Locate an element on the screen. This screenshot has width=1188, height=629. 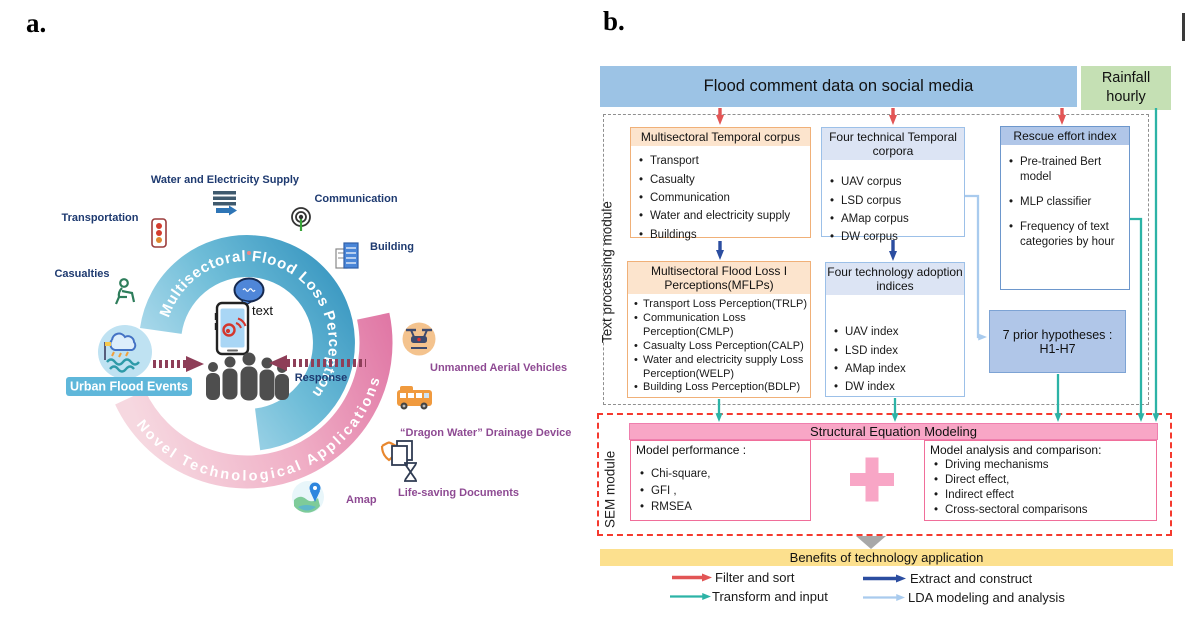
box-items: Chi-square,GFI ,RMSEA is located at coordinates (720, 486).